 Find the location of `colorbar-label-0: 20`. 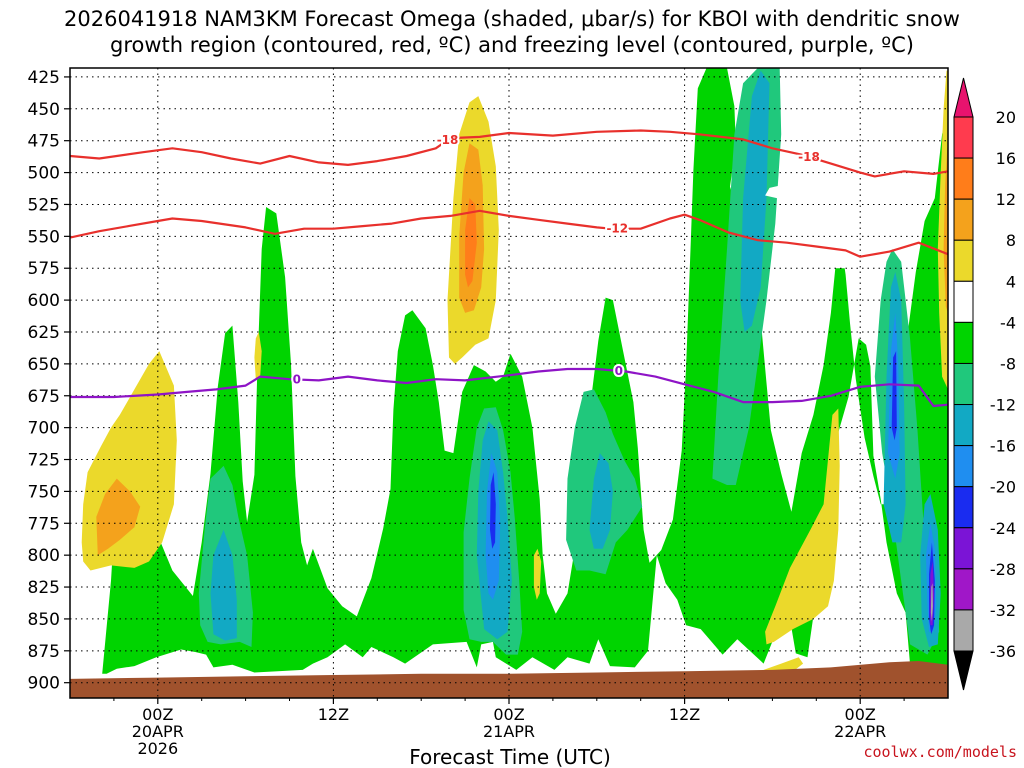

colorbar-label-0: 20 is located at coordinates (1006, 117).